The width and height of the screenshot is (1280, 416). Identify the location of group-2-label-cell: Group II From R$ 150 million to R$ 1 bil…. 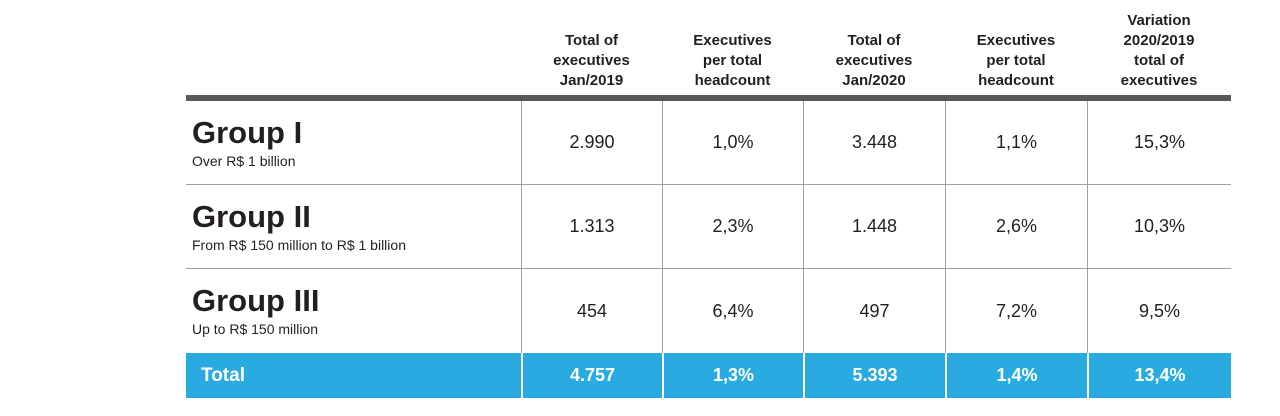
(353, 226).